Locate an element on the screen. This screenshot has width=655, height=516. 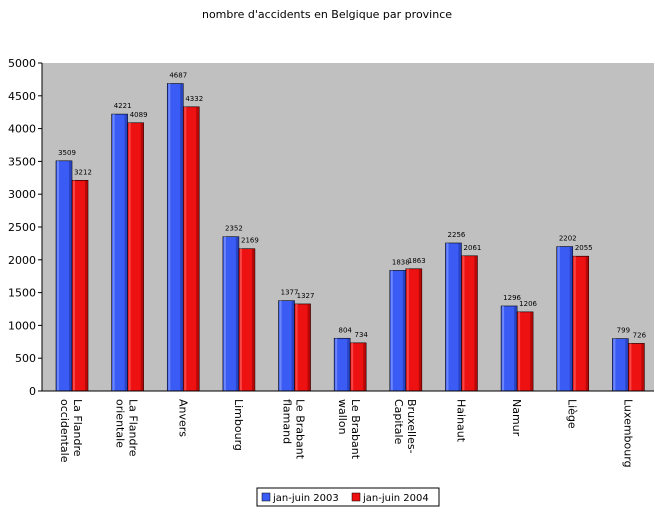
x-category-label-line: occidentale is located at coordinates (64, 431).